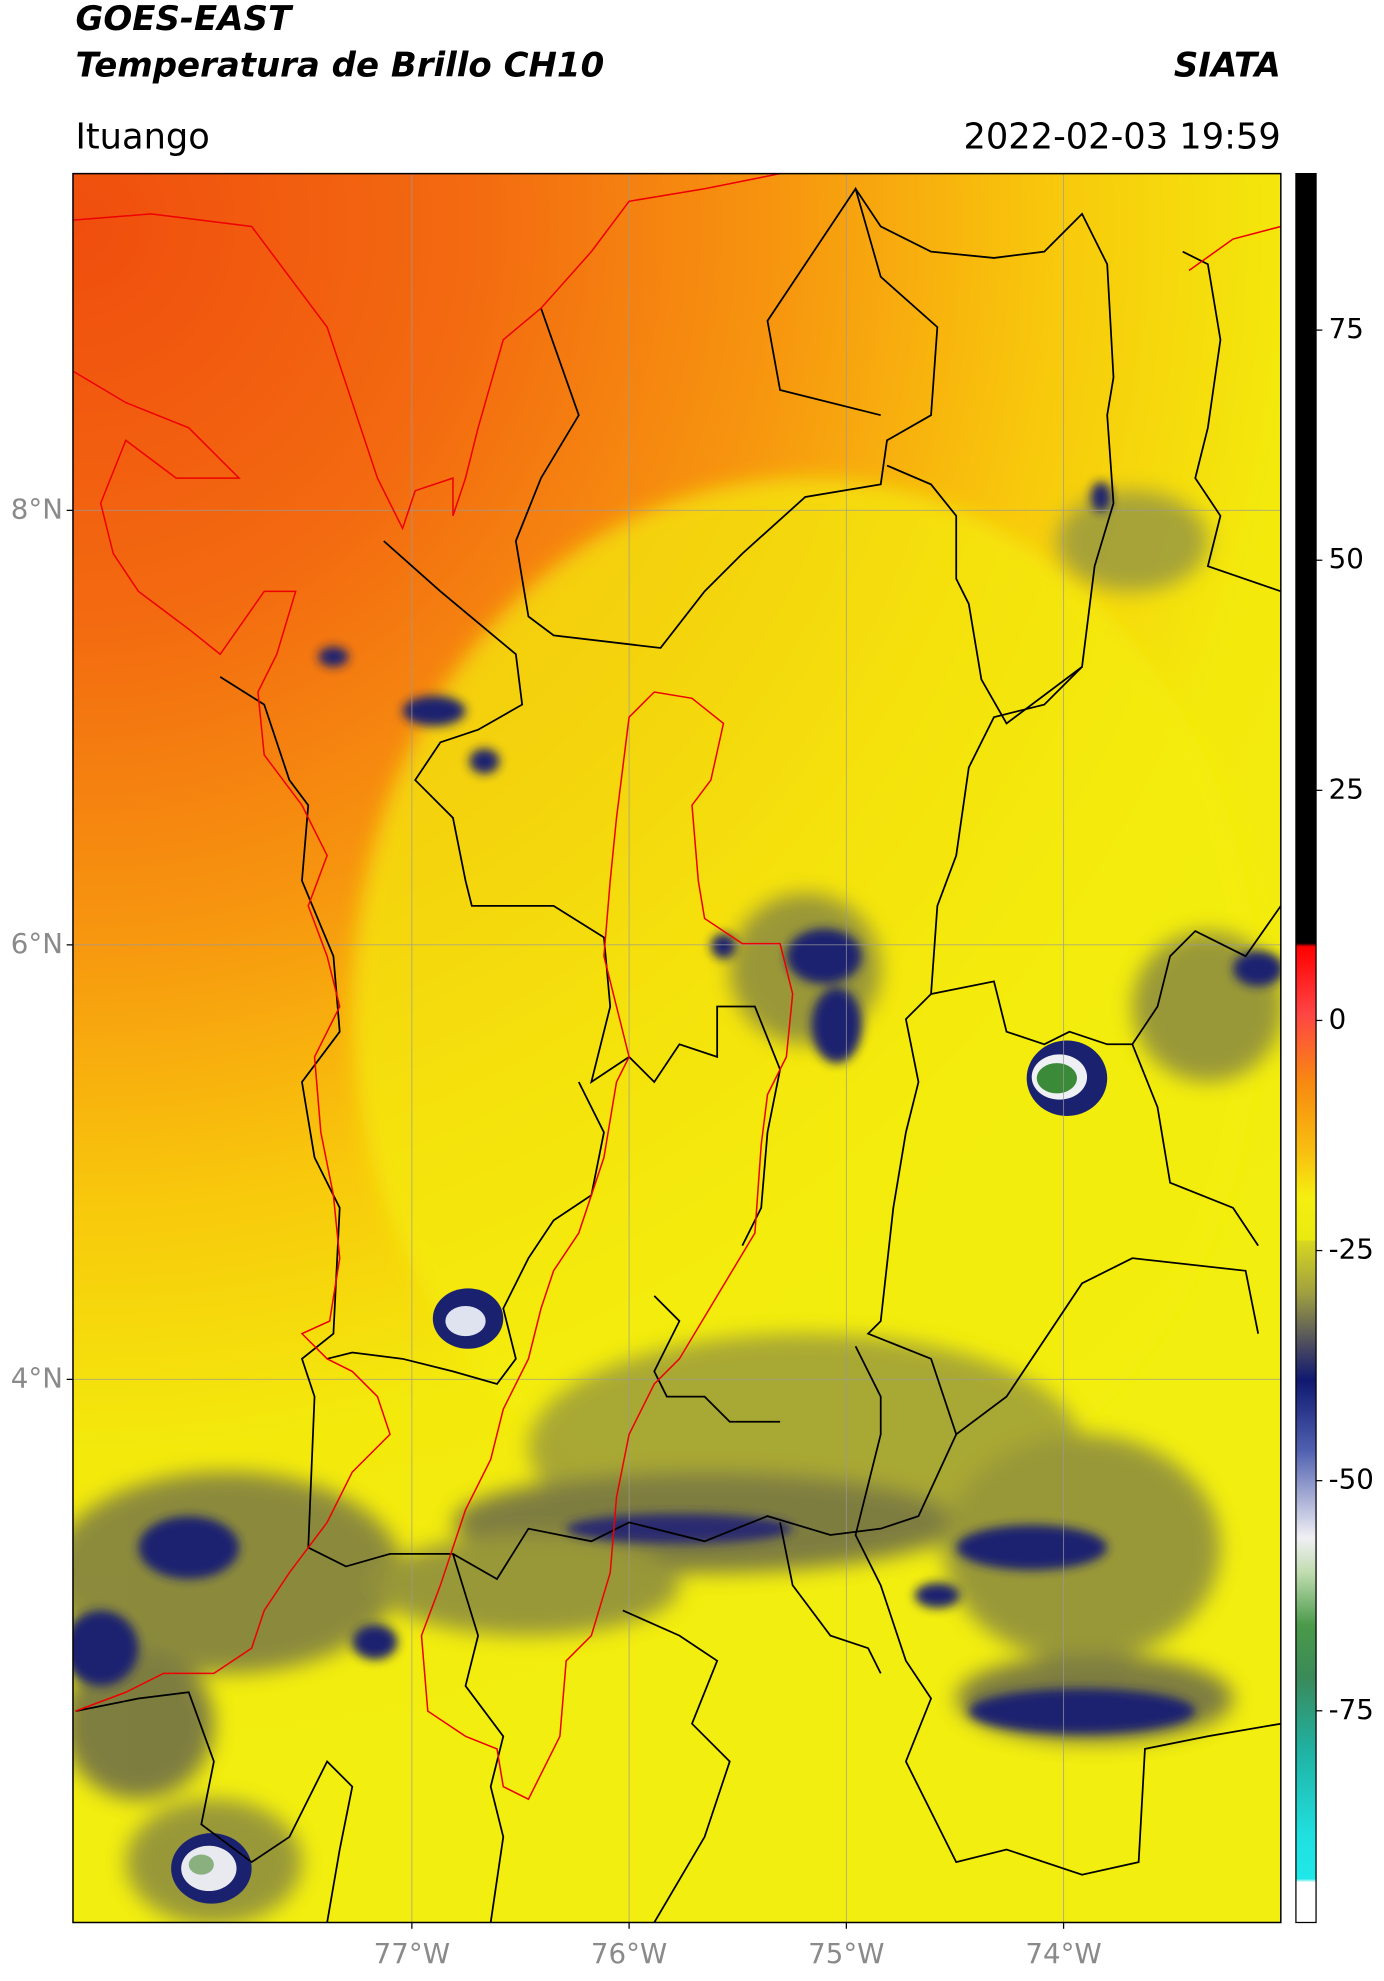 The image size is (1384, 1981). What do you see at coordinates (1121, 136) in the screenshot?
I see `timestamp-label: 2022-02-03 19:59` at bounding box center [1121, 136].